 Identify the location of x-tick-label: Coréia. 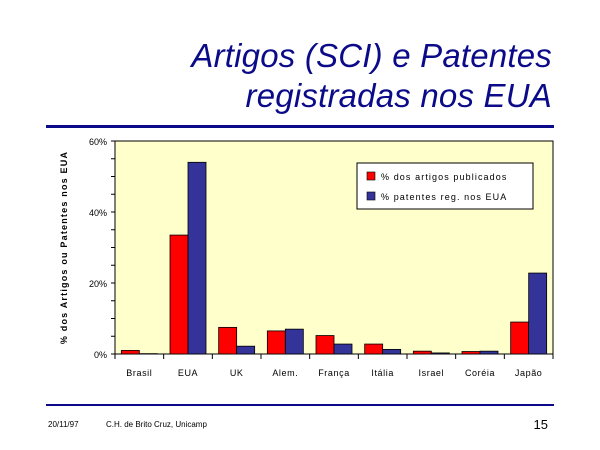
(480, 373).